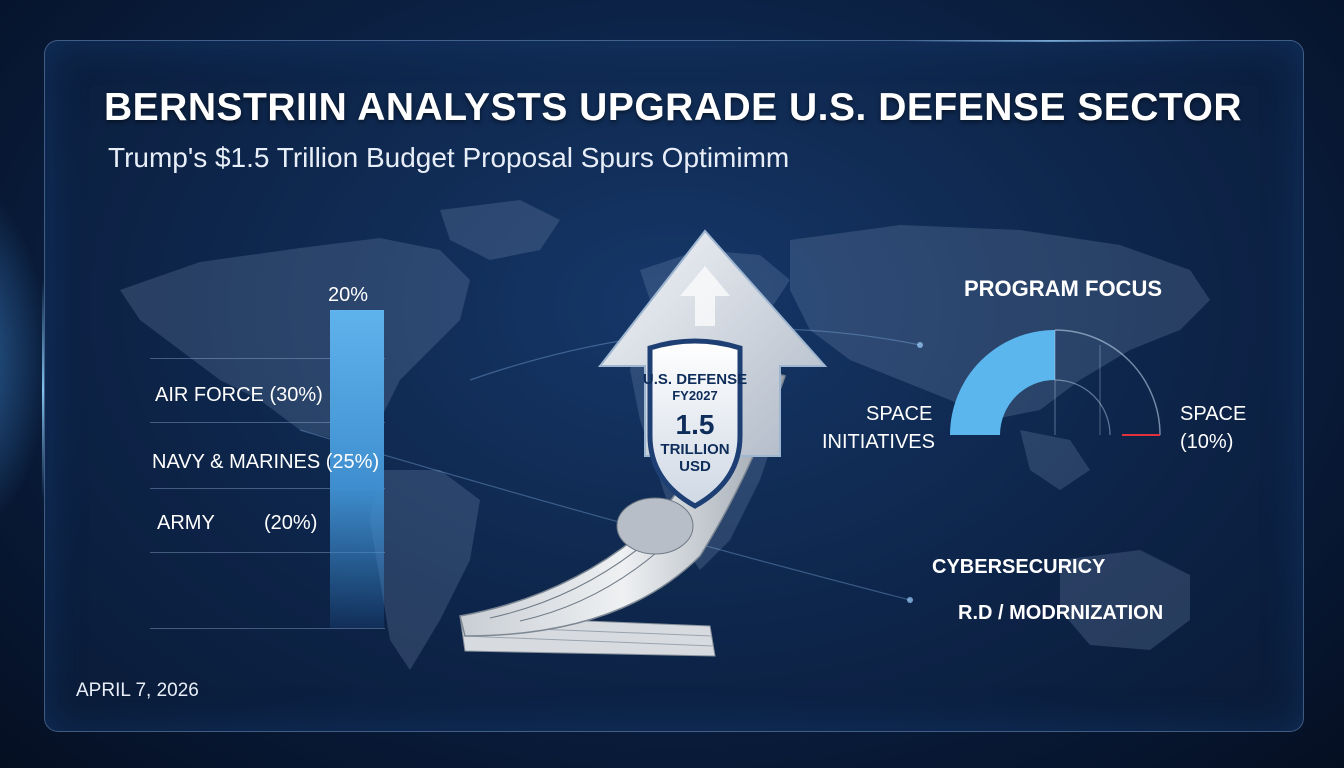 The width and height of the screenshot is (1344, 768). Describe the element at coordinates (1063, 288) in the screenshot. I see `program-focus-title: PROGRAM FOCUS` at that location.